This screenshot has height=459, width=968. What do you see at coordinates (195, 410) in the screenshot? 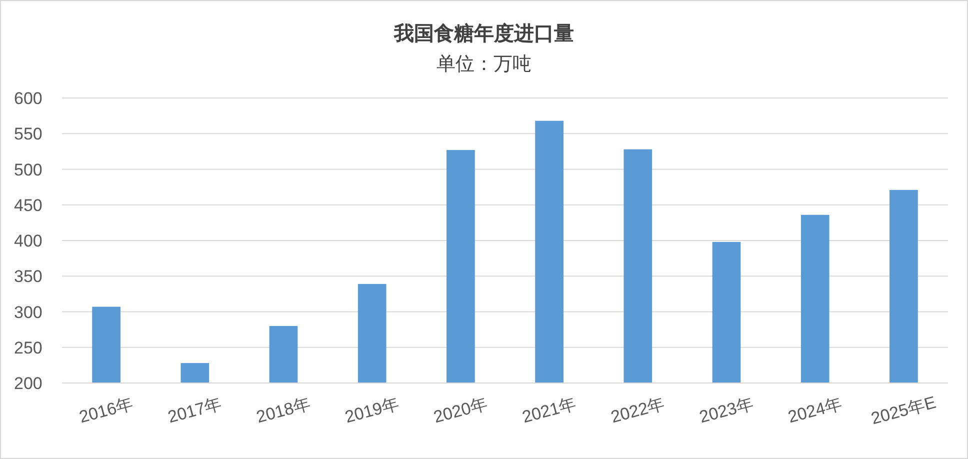
I see `x-tick-label: 2017年` at bounding box center [195, 410].